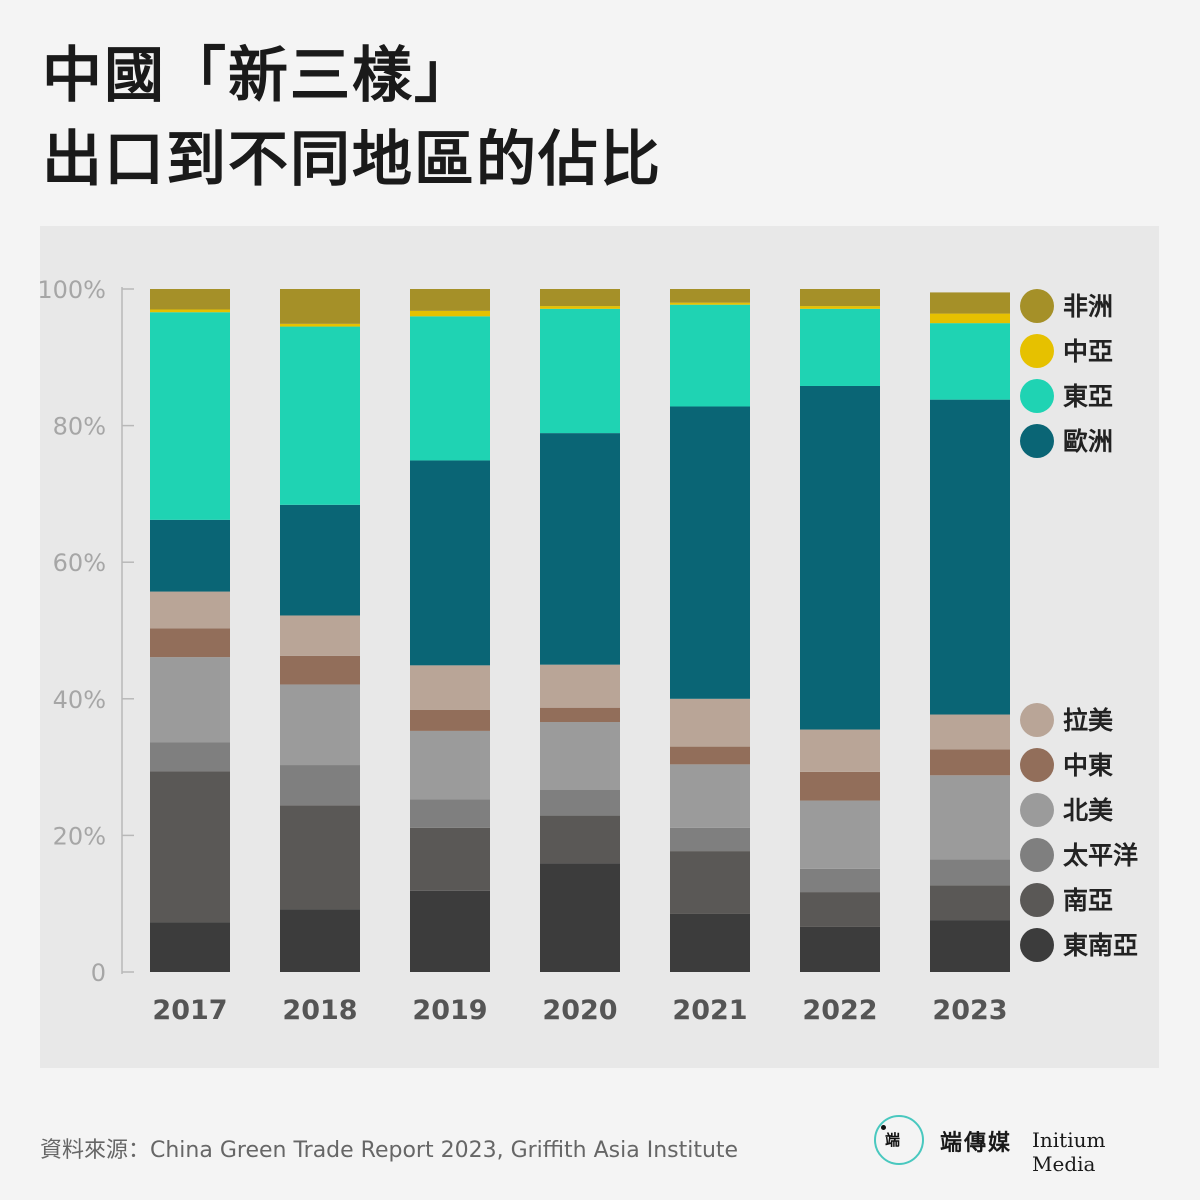 The image size is (1200, 1200). What do you see at coordinates (319, 1010) in the screenshot?
I see `x-tick-label: 2018` at bounding box center [319, 1010].